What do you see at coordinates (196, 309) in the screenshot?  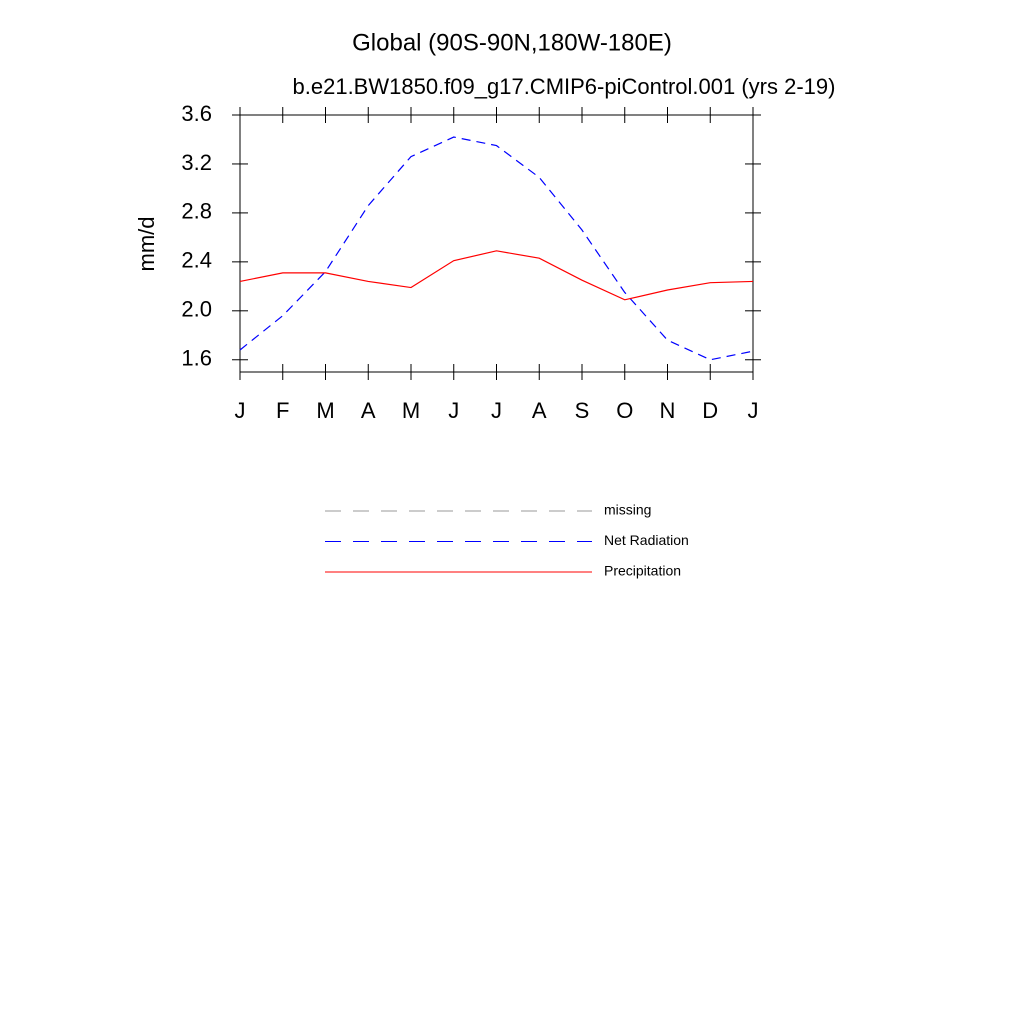 I see `y-tick-label: 2.0` at bounding box center [196, 309].